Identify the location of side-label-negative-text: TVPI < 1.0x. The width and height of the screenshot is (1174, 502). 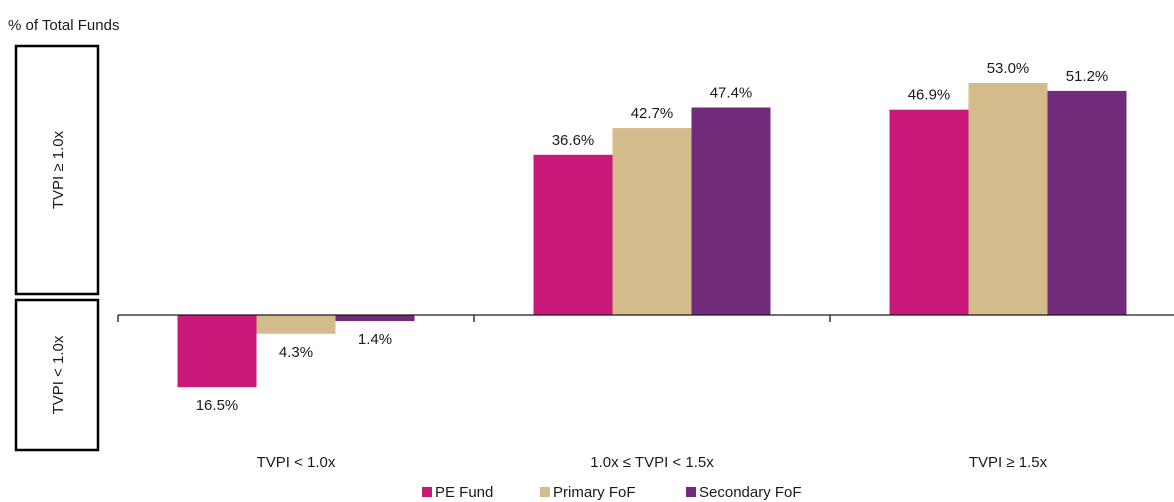
(58, 374).